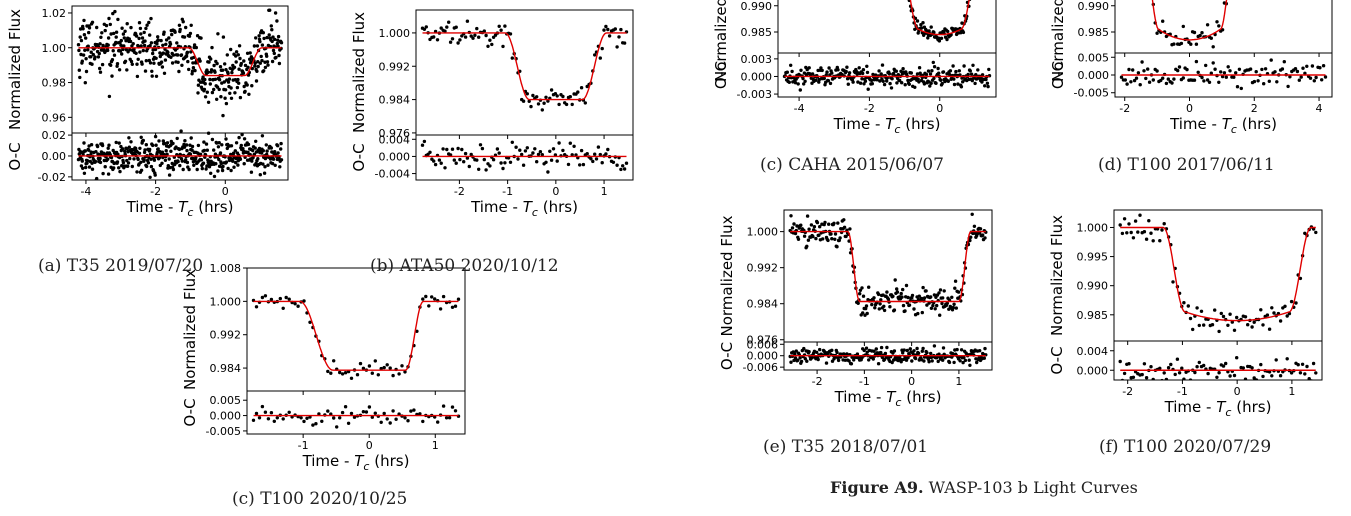 The width and height of the screenshot is (1351, 516). What do you see at coordinates (356, 462) in the screenshot?
I see `x-axis-label: Time - Tc (hrs)` at bounding box center [356, 462].